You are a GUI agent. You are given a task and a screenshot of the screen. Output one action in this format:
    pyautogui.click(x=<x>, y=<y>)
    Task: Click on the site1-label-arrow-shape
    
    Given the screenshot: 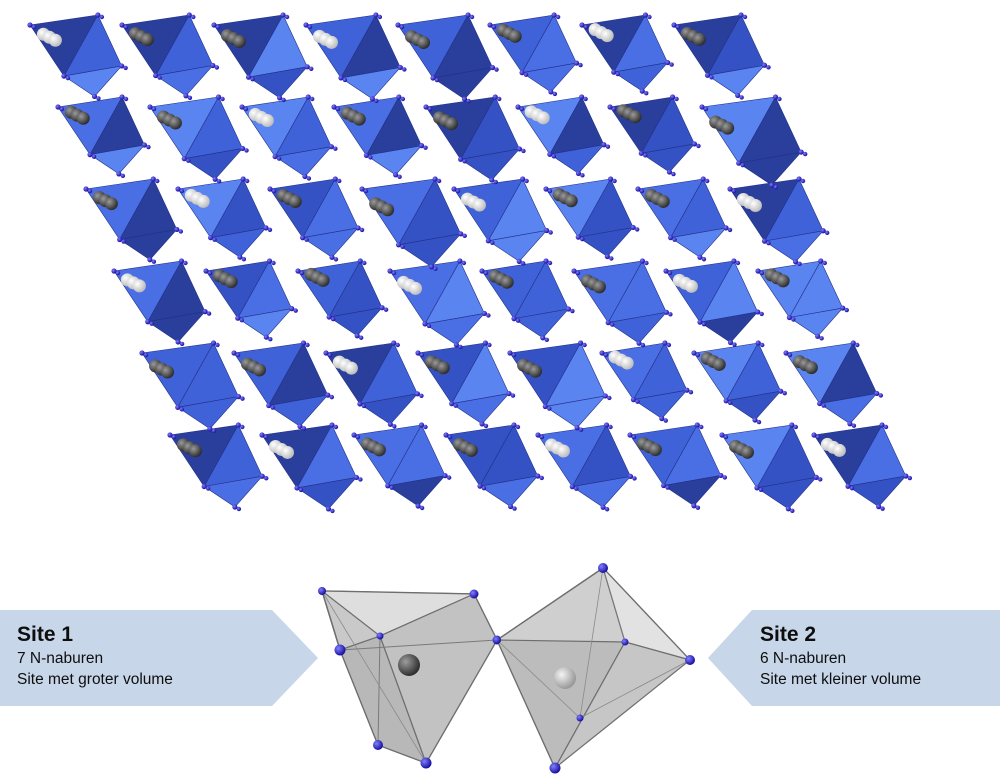 What is the action you would take?
    pyautogui.click(x=159, y=658)
    